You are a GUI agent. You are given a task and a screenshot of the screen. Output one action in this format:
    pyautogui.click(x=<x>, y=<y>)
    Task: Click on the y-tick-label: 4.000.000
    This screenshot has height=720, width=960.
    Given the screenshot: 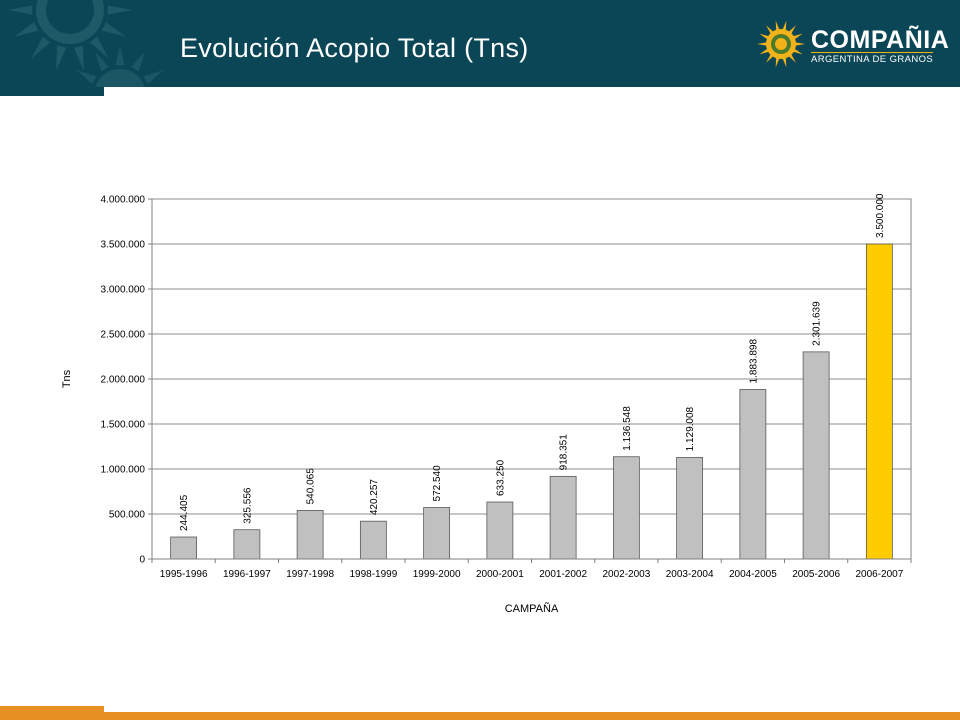 What is the action you would take?
    pyautogui.click(x=123, y=200)
    